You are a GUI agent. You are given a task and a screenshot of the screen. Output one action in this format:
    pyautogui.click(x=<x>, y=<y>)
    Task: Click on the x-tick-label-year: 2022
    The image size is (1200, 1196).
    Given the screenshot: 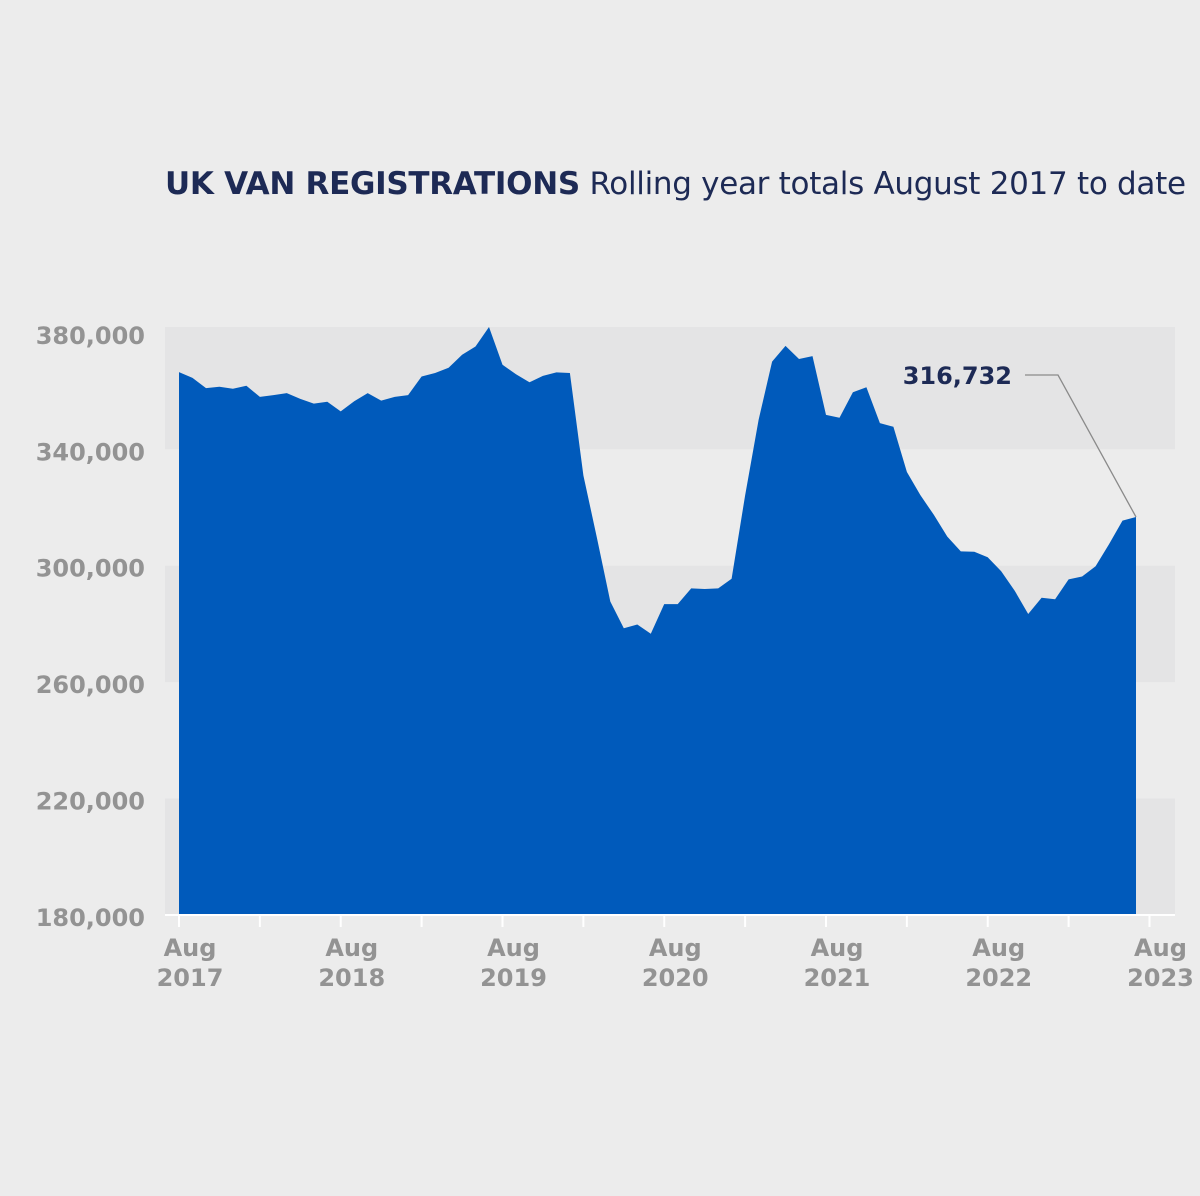 What is the action you would take?
    pyautogui.click(x=998, y=978)
    